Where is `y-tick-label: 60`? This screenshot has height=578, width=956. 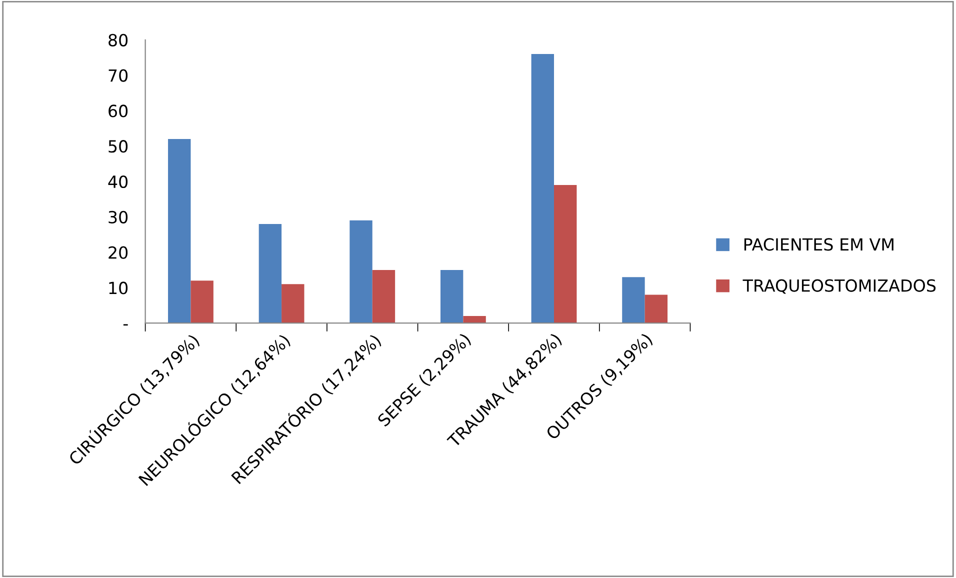
y-tick-label: 60 is located at coordinates (118, 111).